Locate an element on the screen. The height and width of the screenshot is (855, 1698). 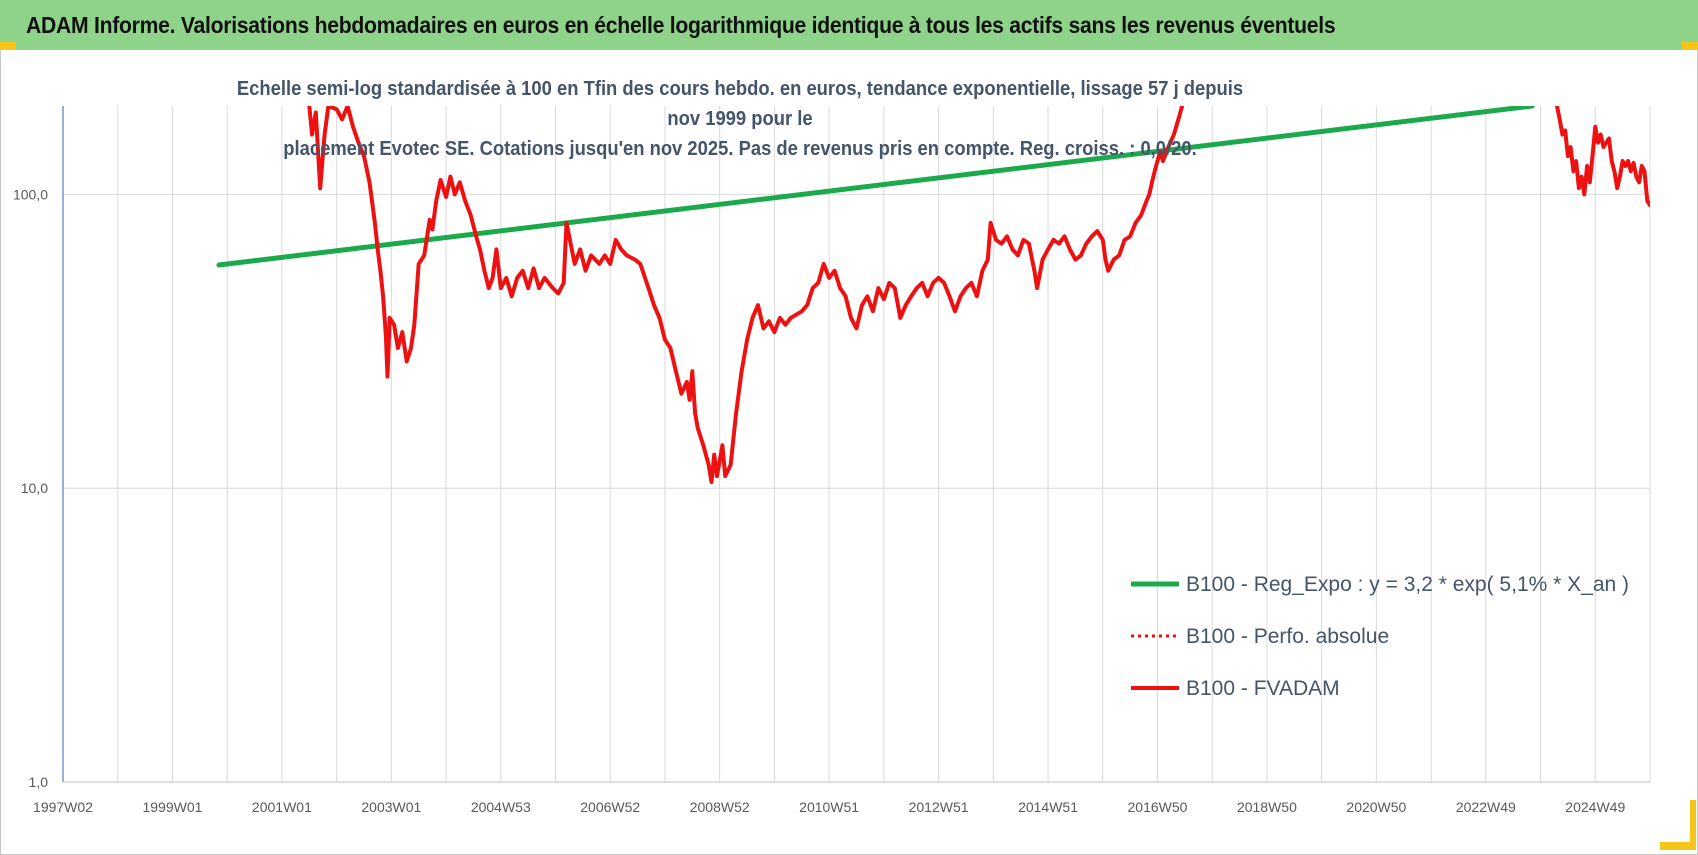
x-tick-label: 2012W51 is located at coordinates (939, 807).